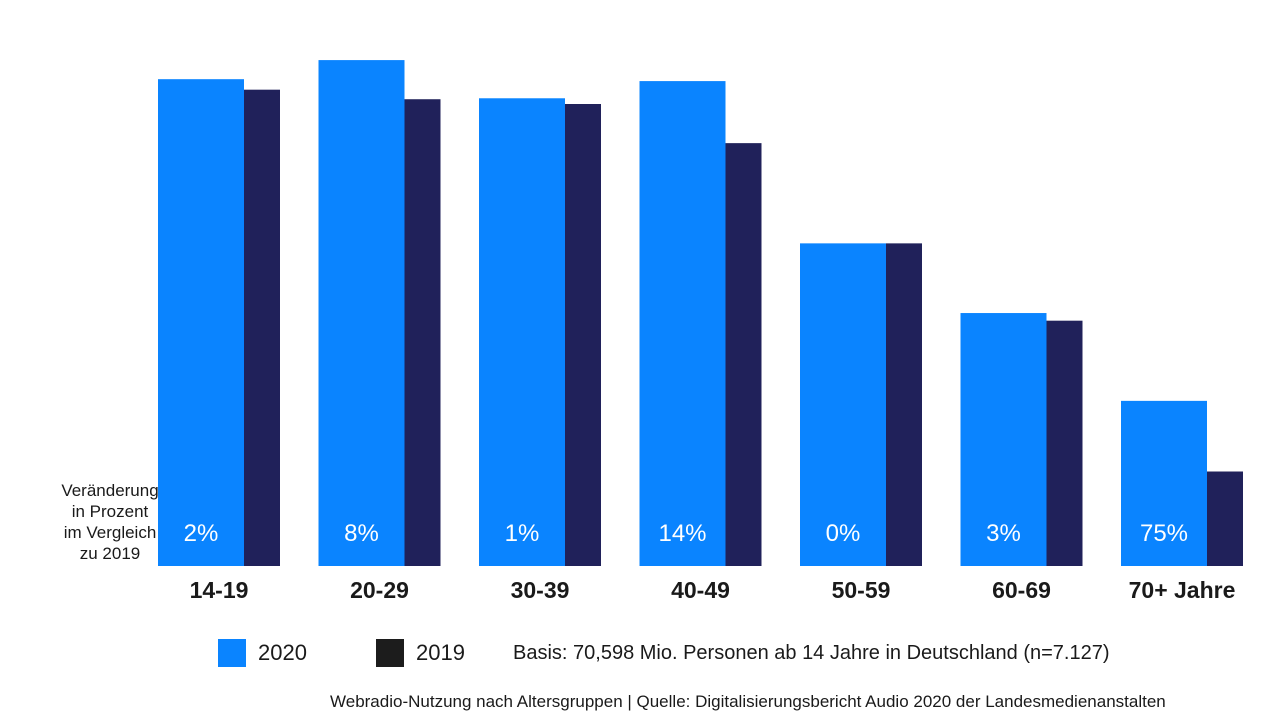 This screenshot has height=720, width=1280. Describe the element at coordinates (843, 533) in the screenshot. I see `data-label-50-59: 0%` at that location.